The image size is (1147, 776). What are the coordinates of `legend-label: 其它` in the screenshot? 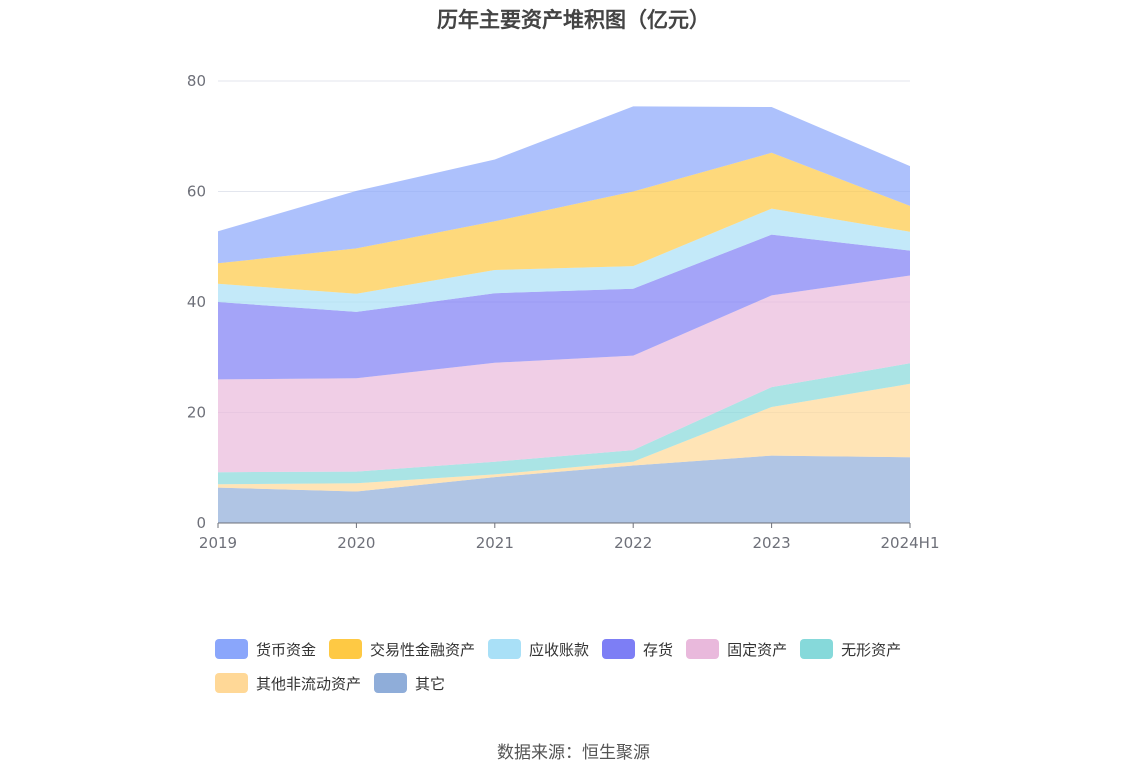 It's located at (430, 683).